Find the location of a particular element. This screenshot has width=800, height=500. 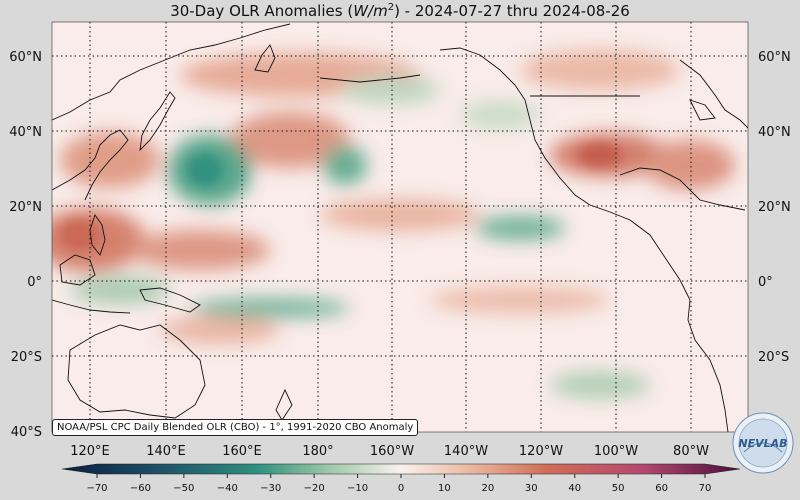

coast-east-asia is located at coordinates (171, 72).